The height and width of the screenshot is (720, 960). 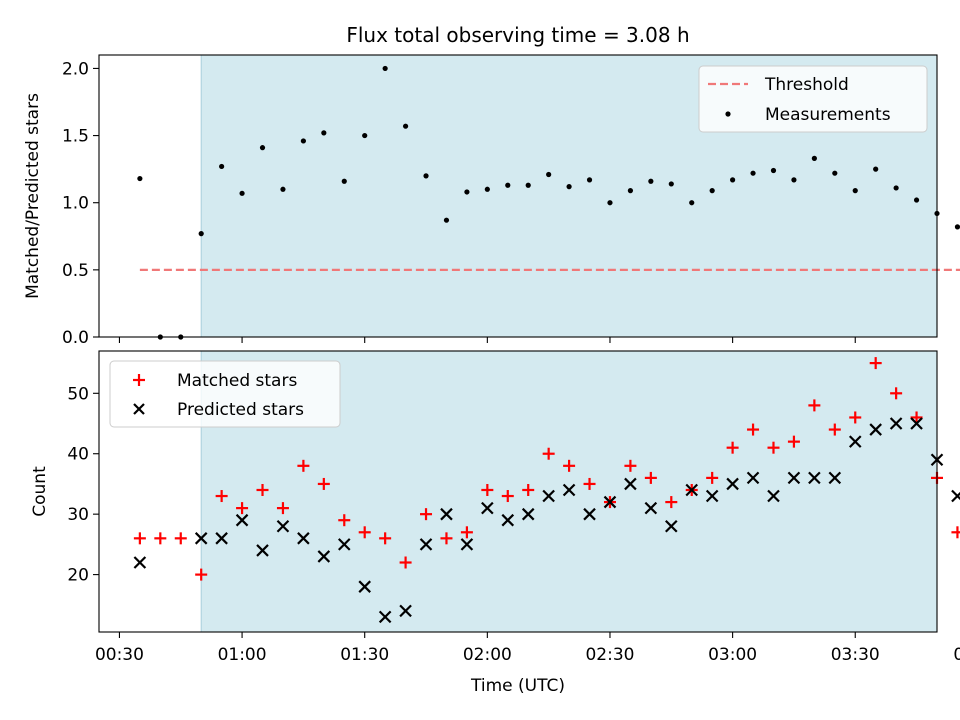 What do you see at coordinates (225, 394) in the screenshot?
I see `bottom-legend: Matched stars Predicted stars` at bounding box center [225, 394].